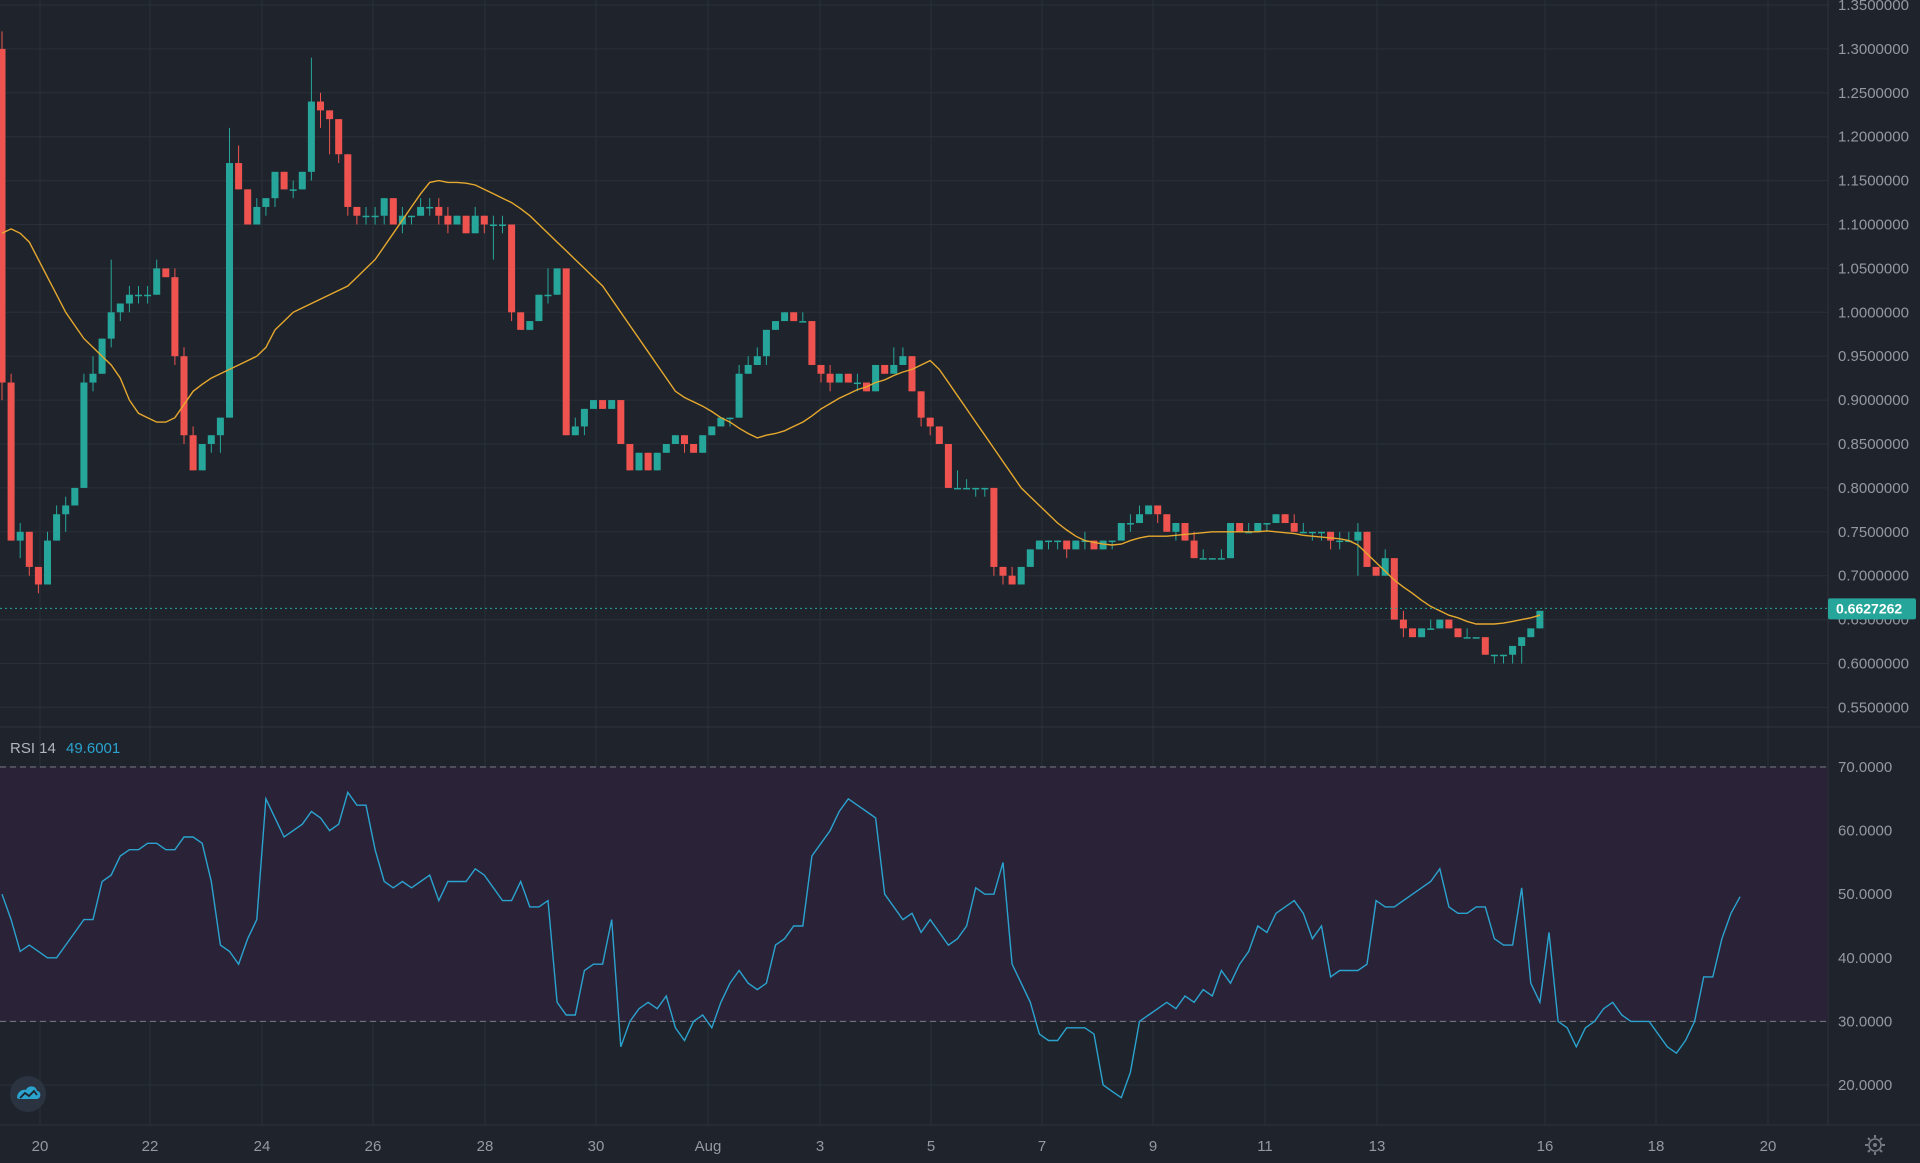 Image resolution: width=1920 pixels, height=1163 pixels. Describe the element at coordinates (1873, 312) in the screenshot. I see `price-tick-label: 1.0000000` at that location.